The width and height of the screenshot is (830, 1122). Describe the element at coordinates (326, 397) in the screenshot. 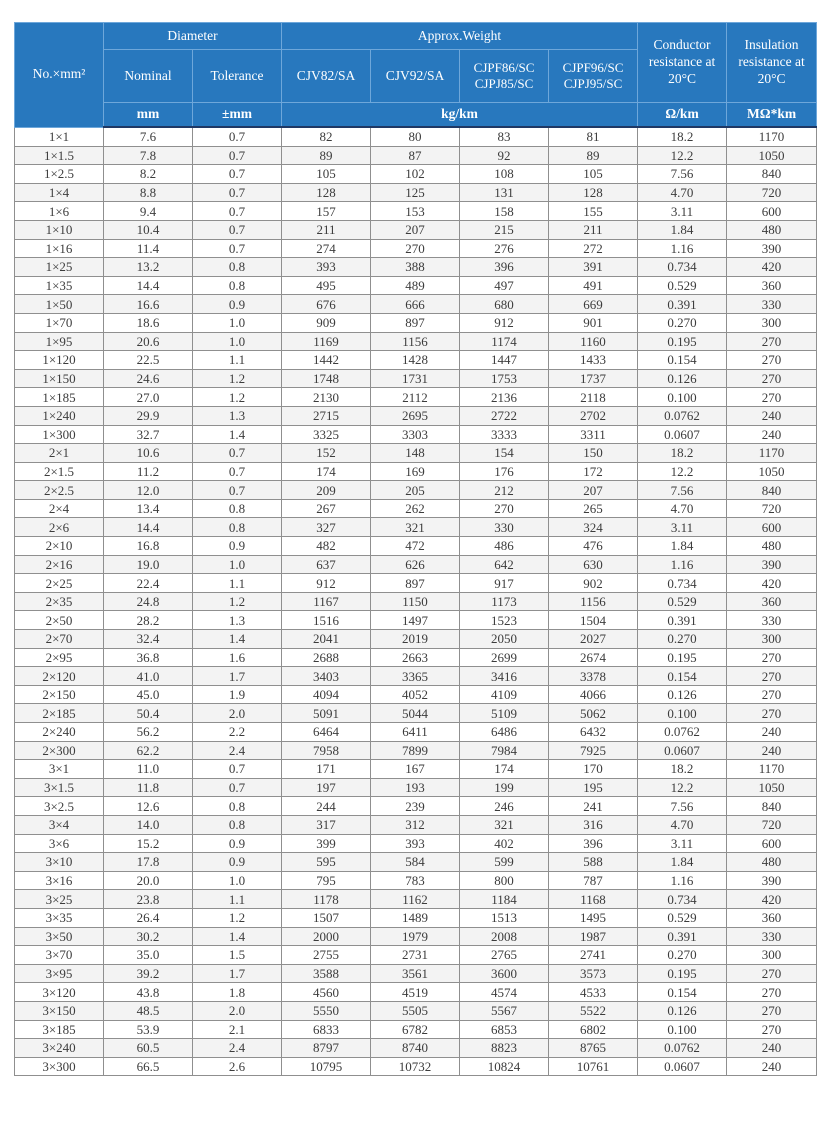

I see `table-cell: 2130` at that location.